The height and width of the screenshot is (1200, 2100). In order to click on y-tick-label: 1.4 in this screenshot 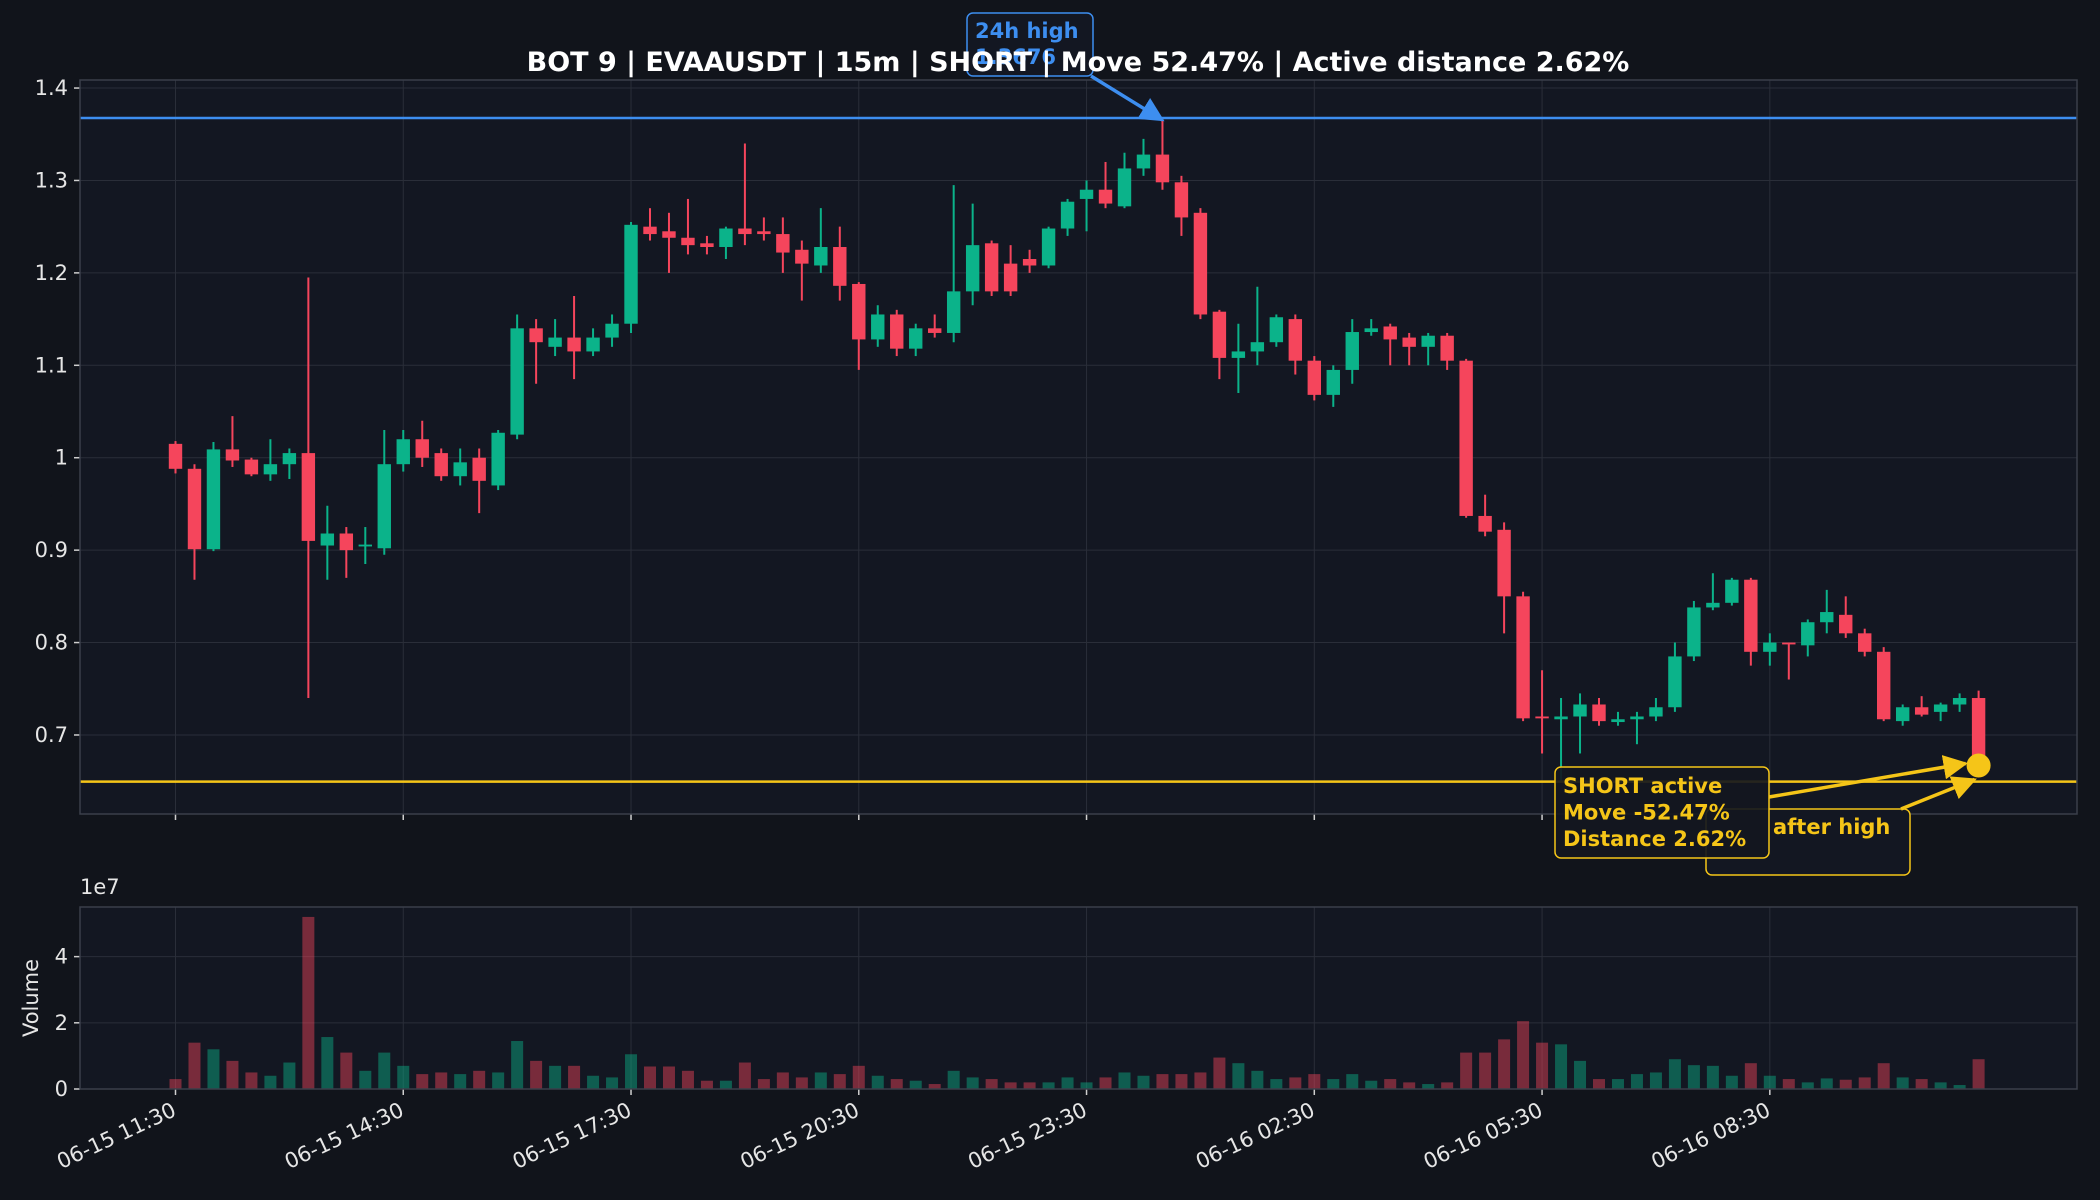, I will do `click(51, 88)`.